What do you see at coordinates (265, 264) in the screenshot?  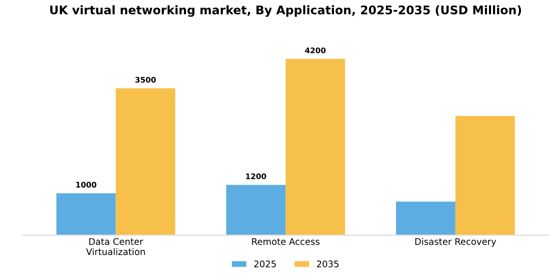 I see `legend-label: 2025` at bounding box center [265, 264].